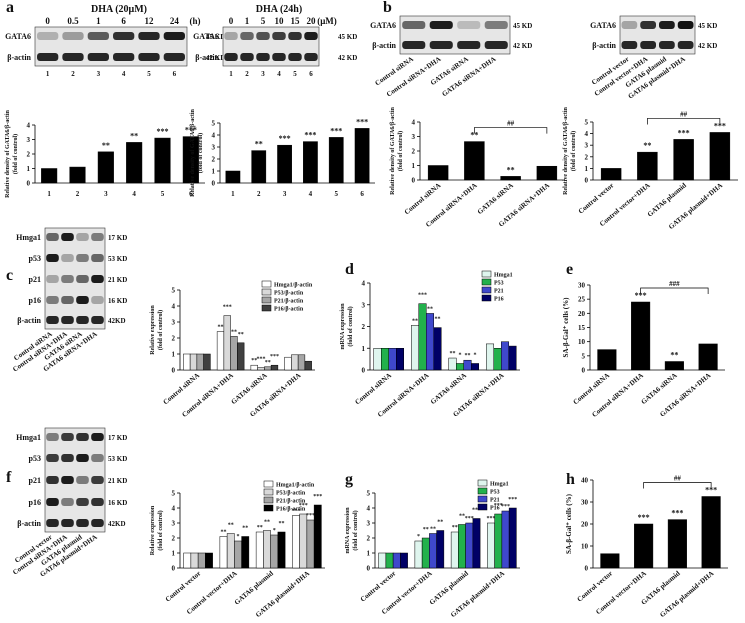 This screenshot has width=745, height=623. I want to click on legend-label: P53, so click(495, 493).